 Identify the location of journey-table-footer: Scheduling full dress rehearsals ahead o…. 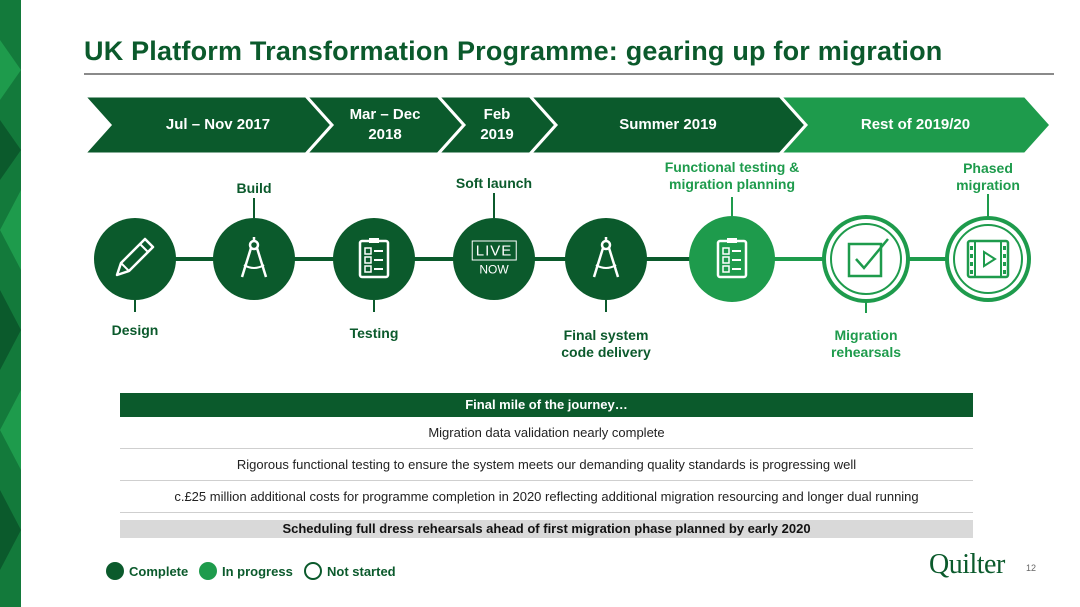
(546, 529).